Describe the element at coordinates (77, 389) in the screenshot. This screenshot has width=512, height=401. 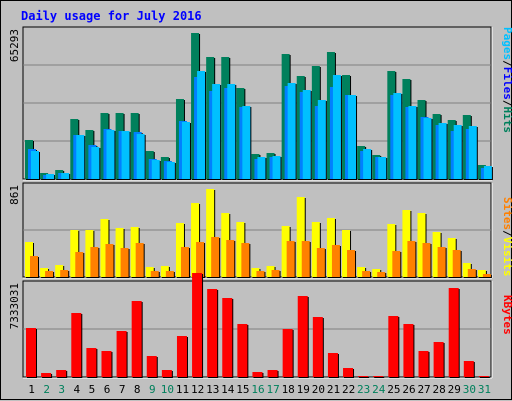
I see `x-tick-label-day-4: 4` at that location.